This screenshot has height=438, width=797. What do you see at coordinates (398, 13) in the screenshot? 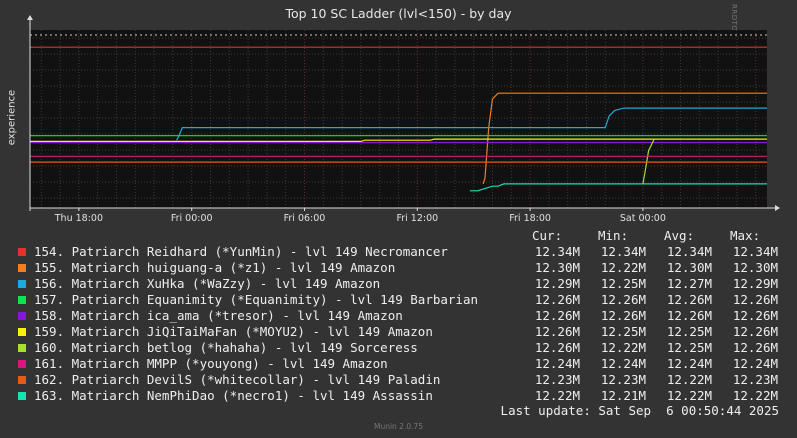
I see `chart-title: Top 10 SC Ladder (lvl<150) - by day` at bounding box center [398, 13].